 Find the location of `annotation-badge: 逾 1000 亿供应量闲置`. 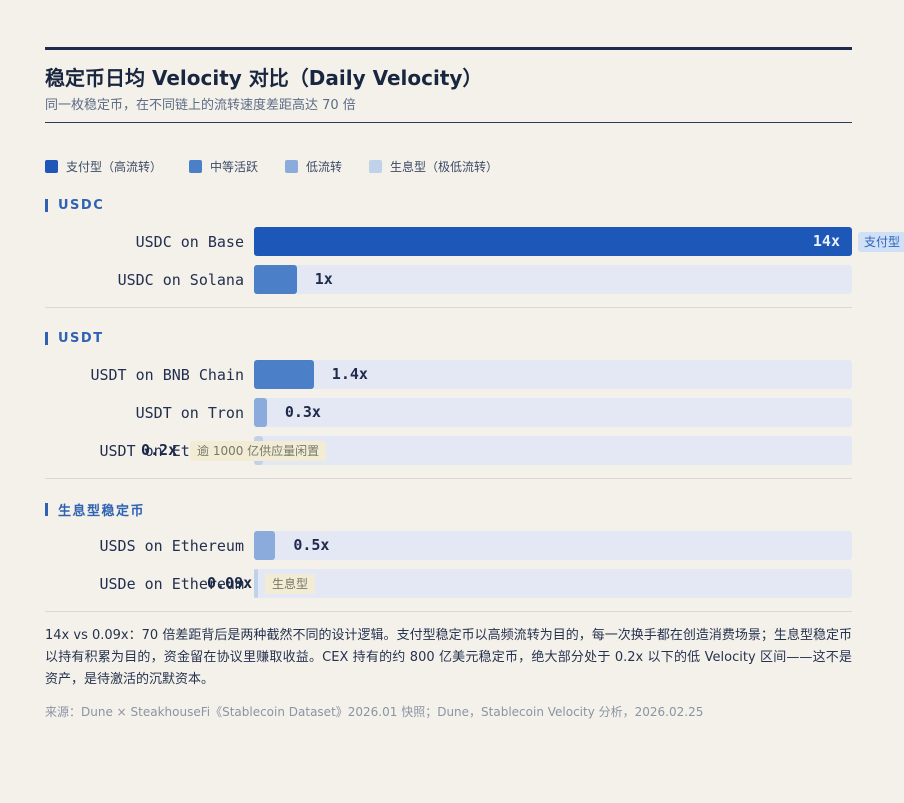

annotation-badge: 逾 1000 亿供应量闲置 is located at coordinates (258, 450).